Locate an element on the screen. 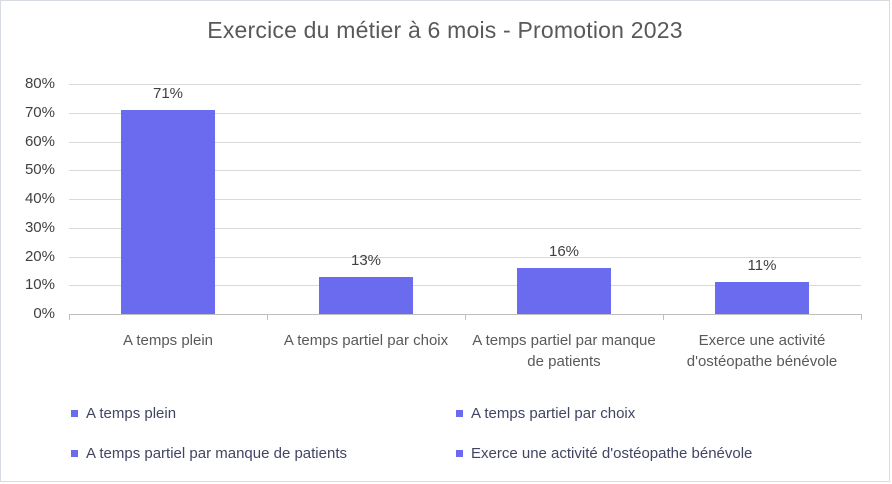  y-tick-label-30: 30% is located at coordinates (39, 227).